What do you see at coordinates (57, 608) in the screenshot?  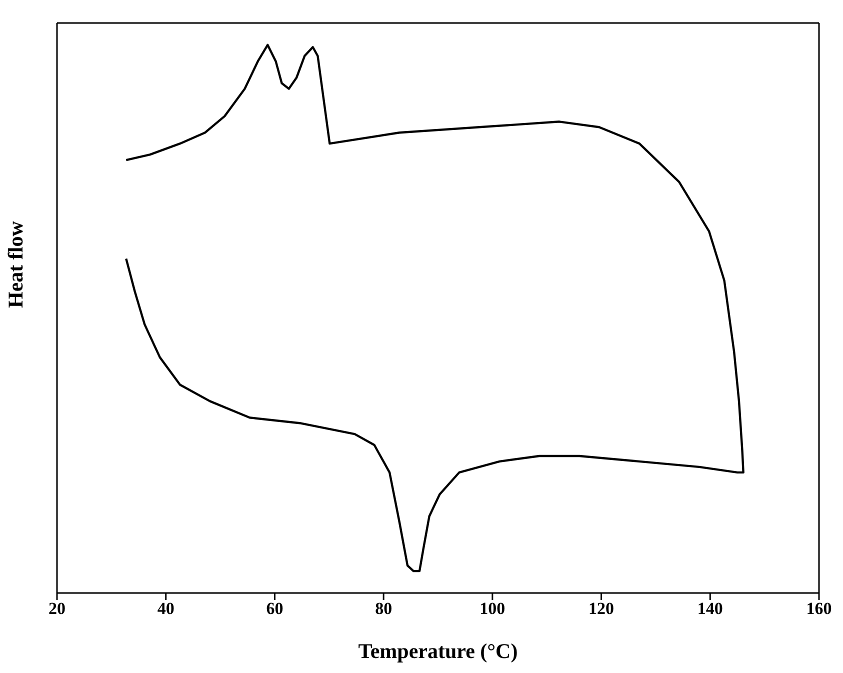 I see `x-tick-label: 20` at bounding box center [57, 608].